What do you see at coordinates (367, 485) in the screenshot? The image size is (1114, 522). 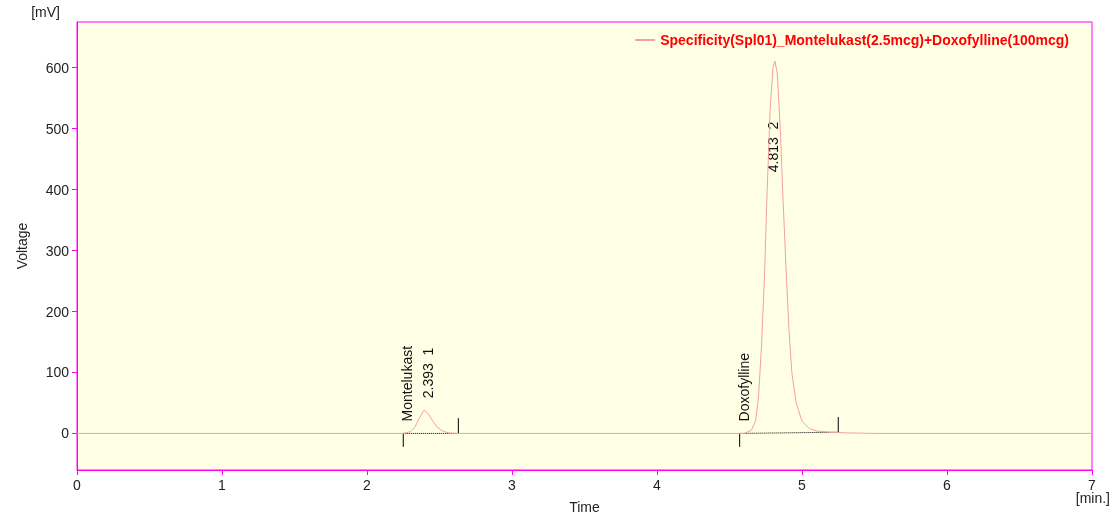 I see `x-tick-label: 2` at bounding box center [367, 485].